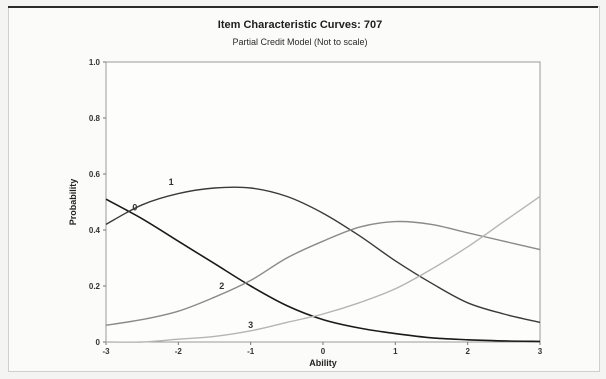 Image resolution: width=606 pixels, height=379 pixels. I want to click on x-tick-label: 3, so click(540, 351).